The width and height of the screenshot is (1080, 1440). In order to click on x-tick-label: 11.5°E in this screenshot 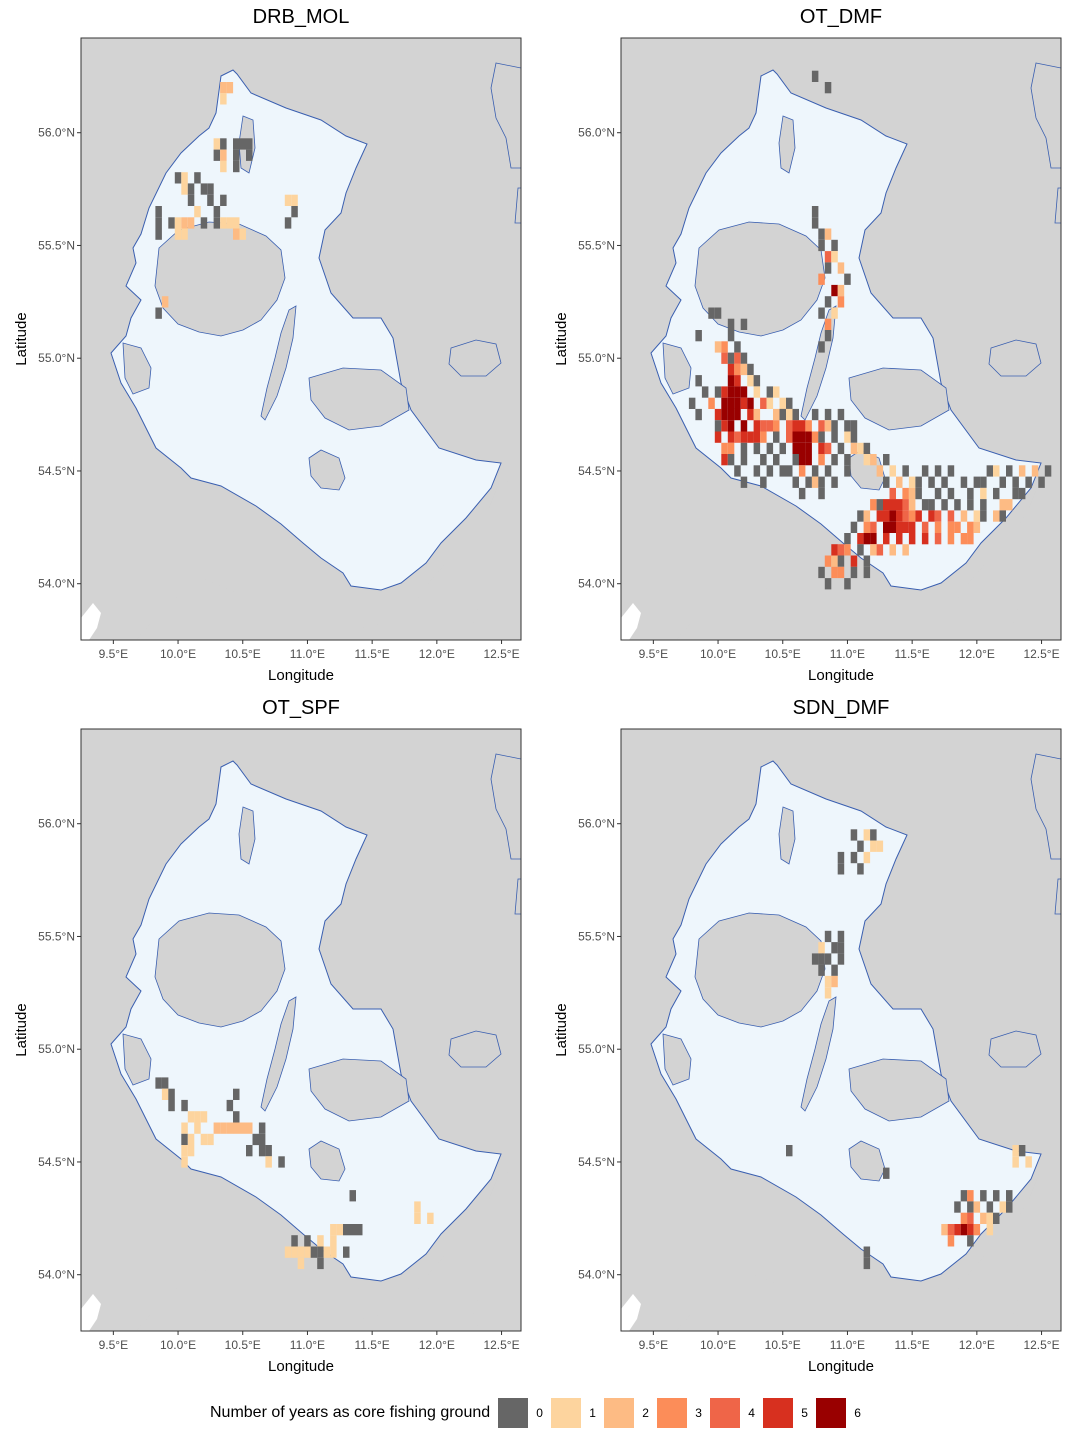, I will do `click(372, 1345)`.